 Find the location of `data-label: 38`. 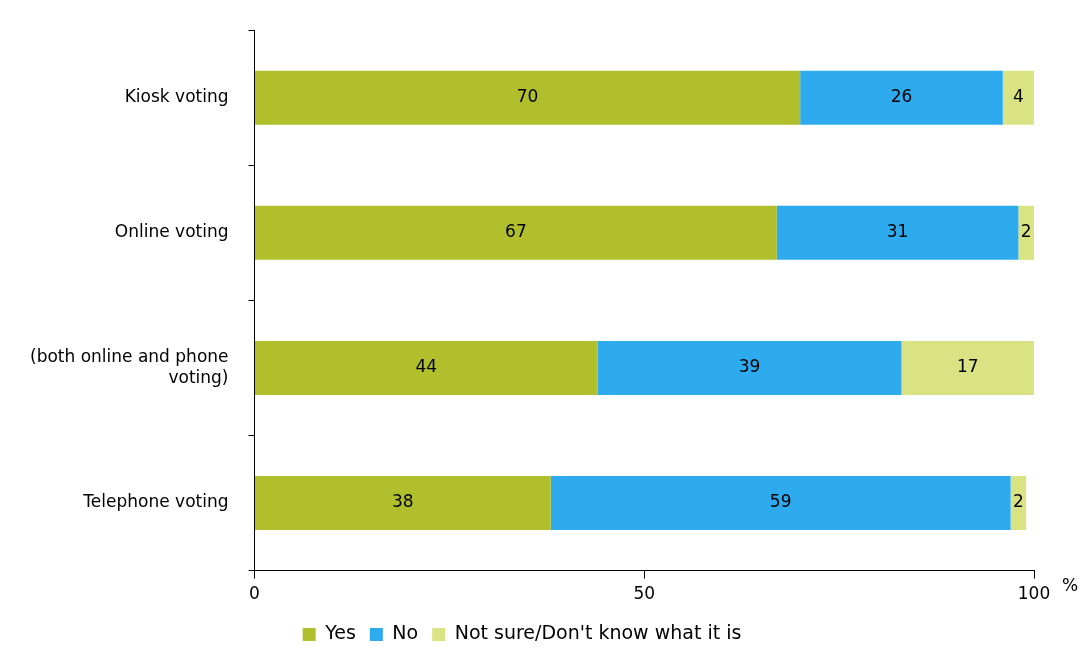

data-label: 38 is located at coordinates (403, 501).